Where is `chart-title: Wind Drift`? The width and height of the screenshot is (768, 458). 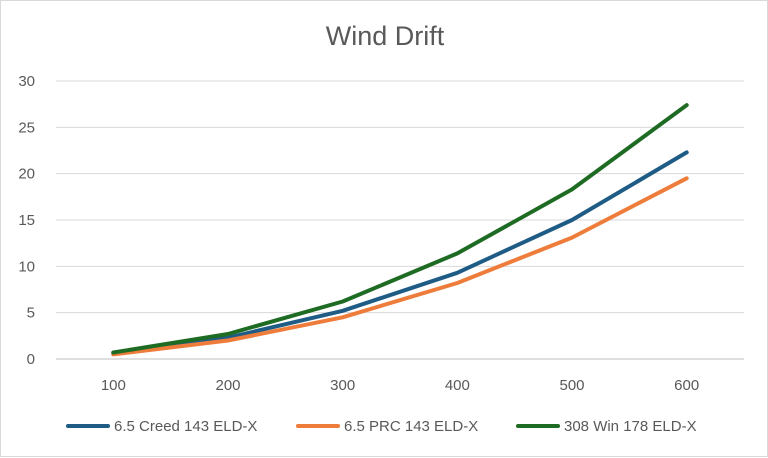
chart-title: Wind Drift is located at coordinates (385, 36).